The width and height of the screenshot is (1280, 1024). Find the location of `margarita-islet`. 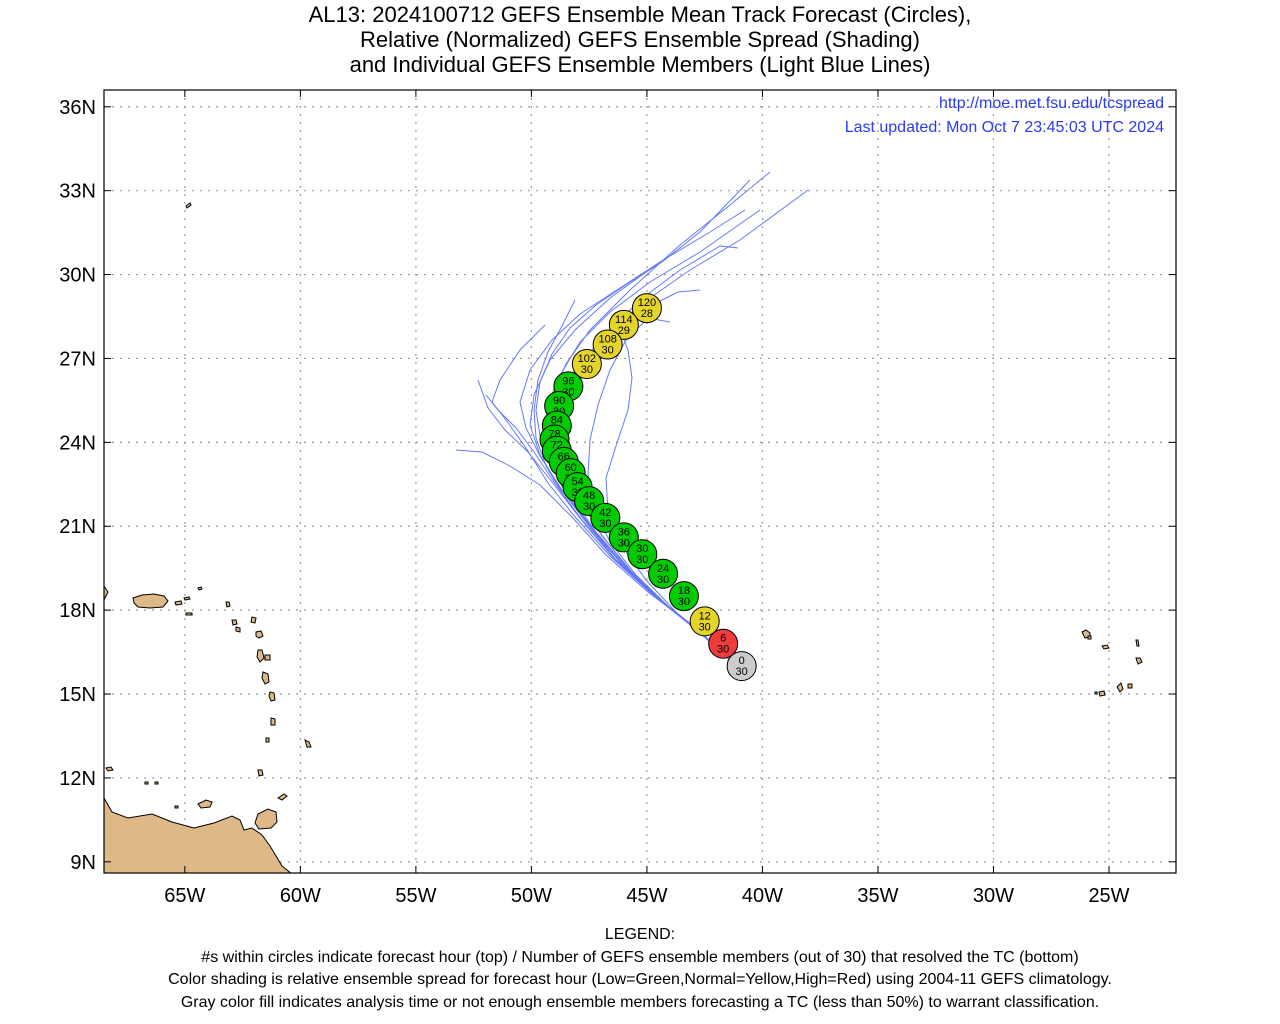

margarita-islet is located at coordinates (205, 804).